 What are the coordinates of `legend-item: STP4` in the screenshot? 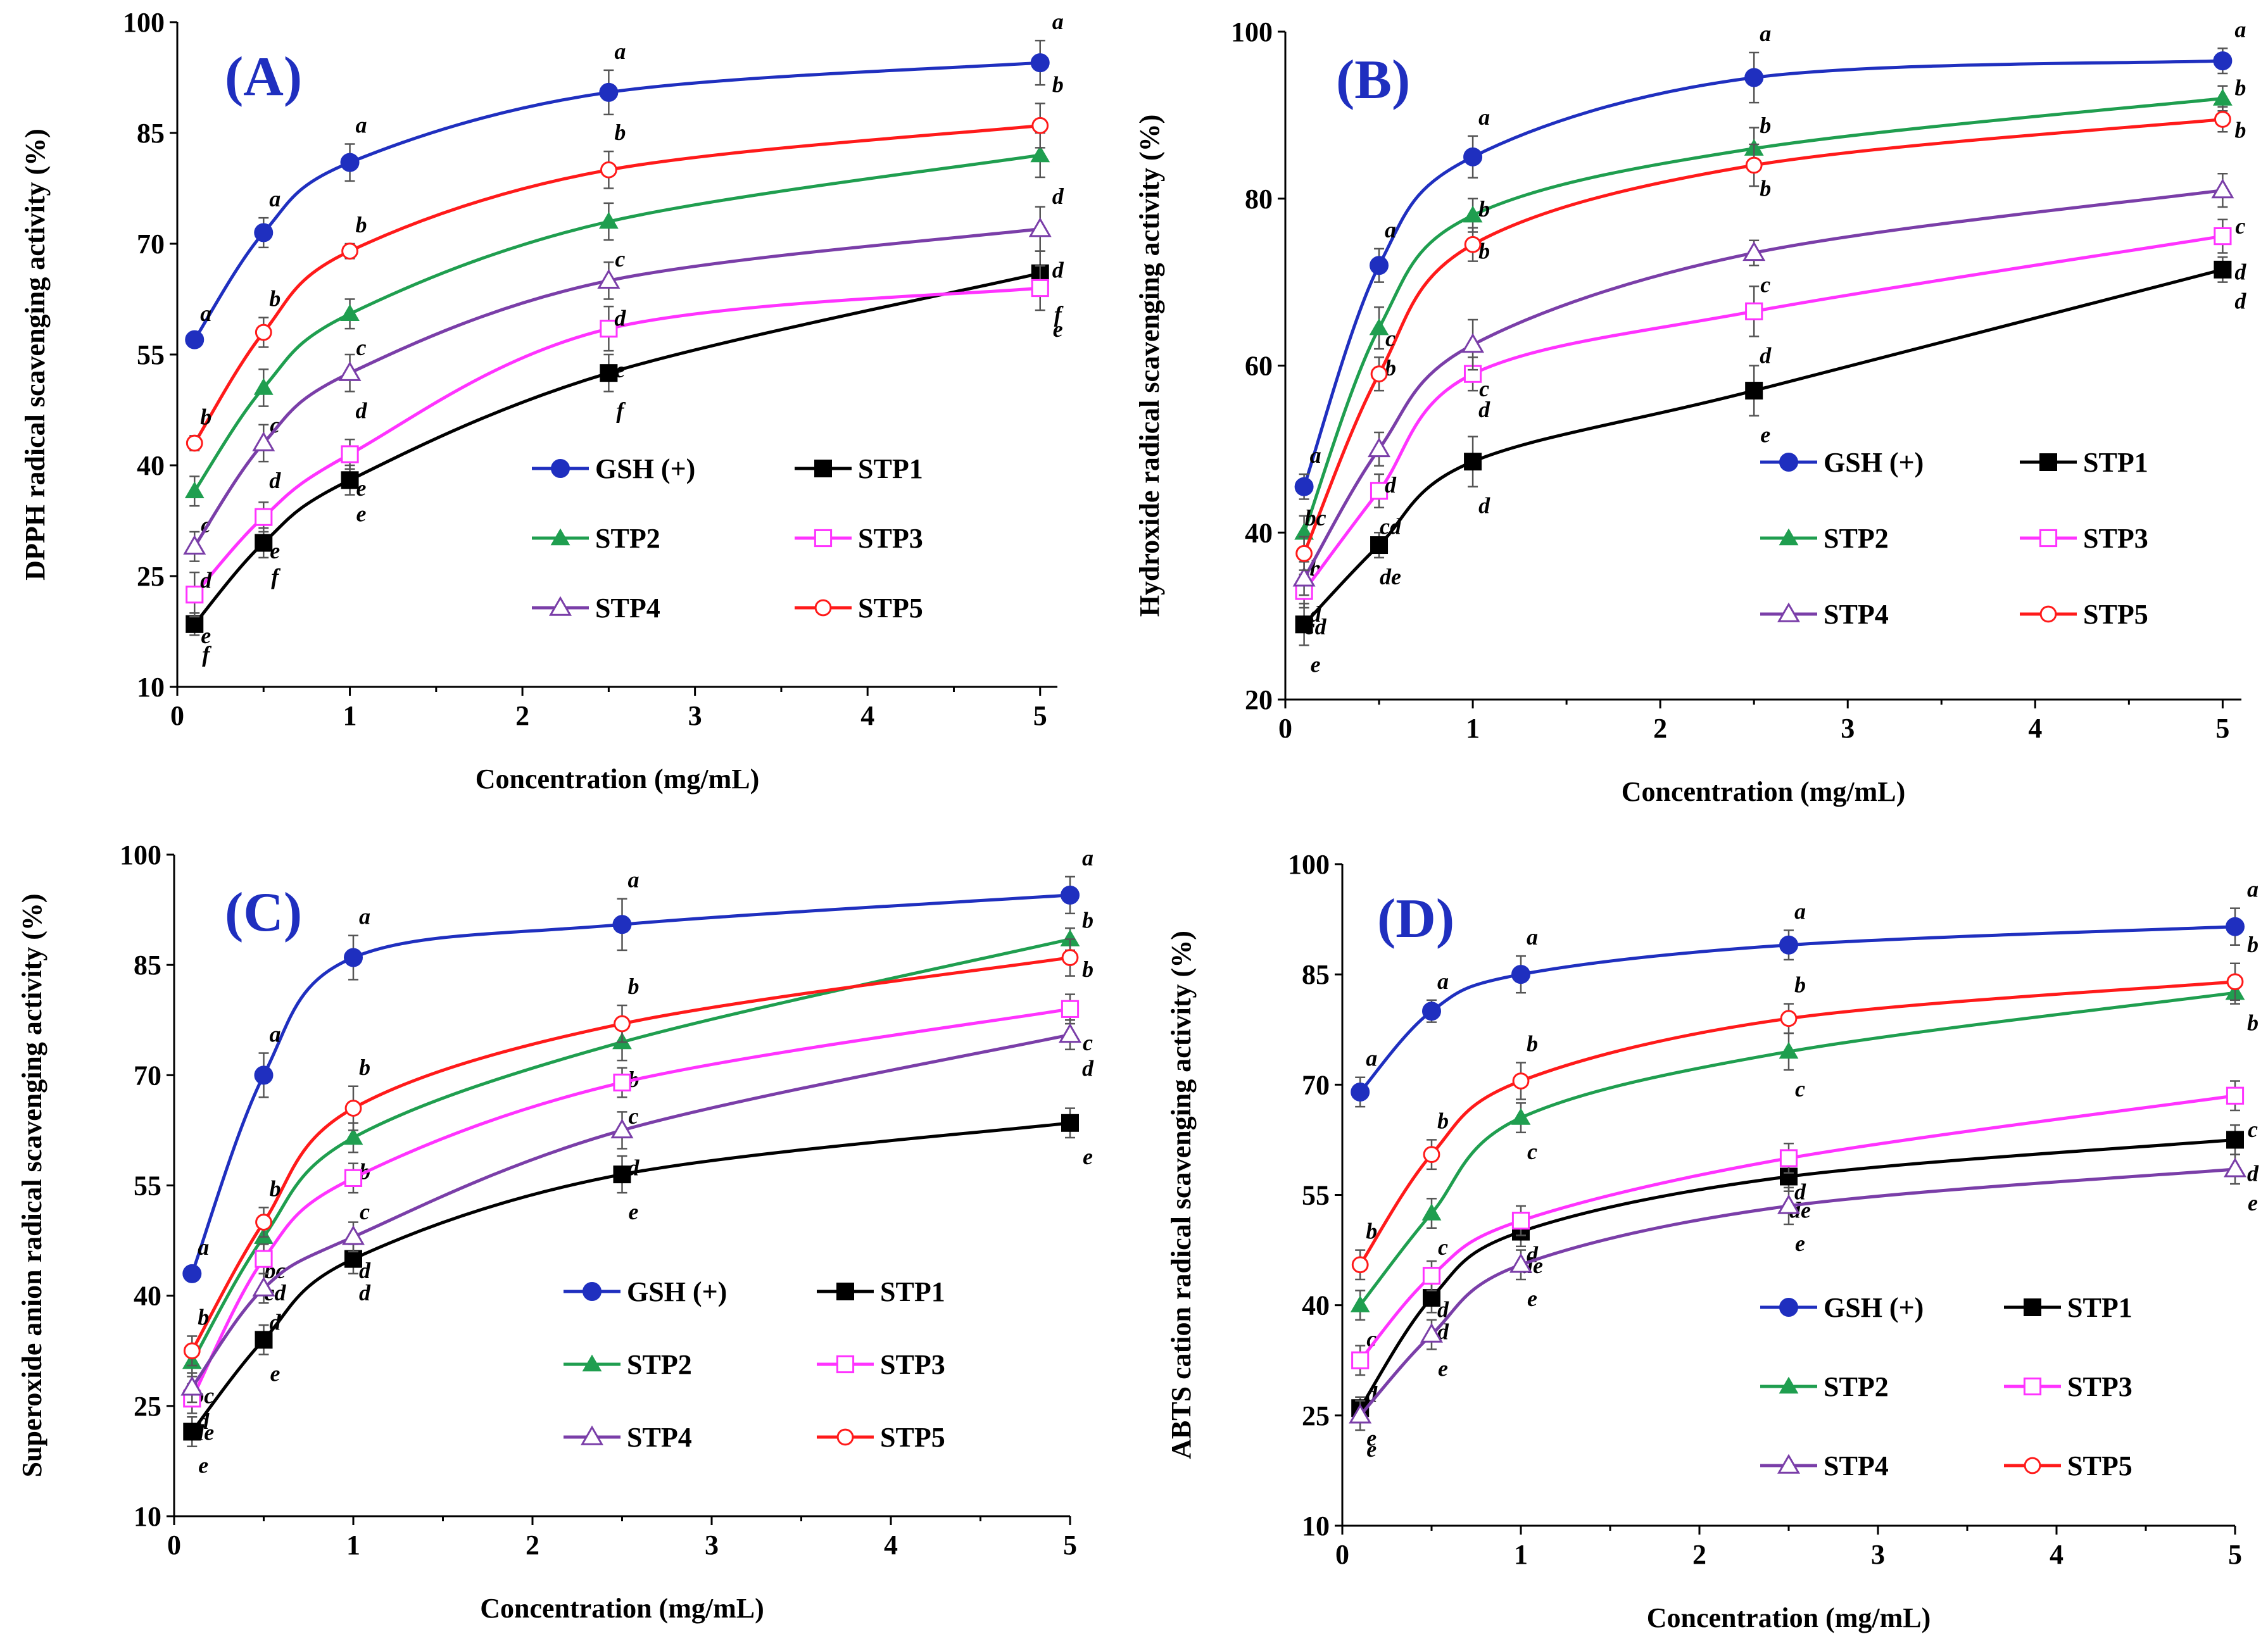 It's located at (628, 1437).